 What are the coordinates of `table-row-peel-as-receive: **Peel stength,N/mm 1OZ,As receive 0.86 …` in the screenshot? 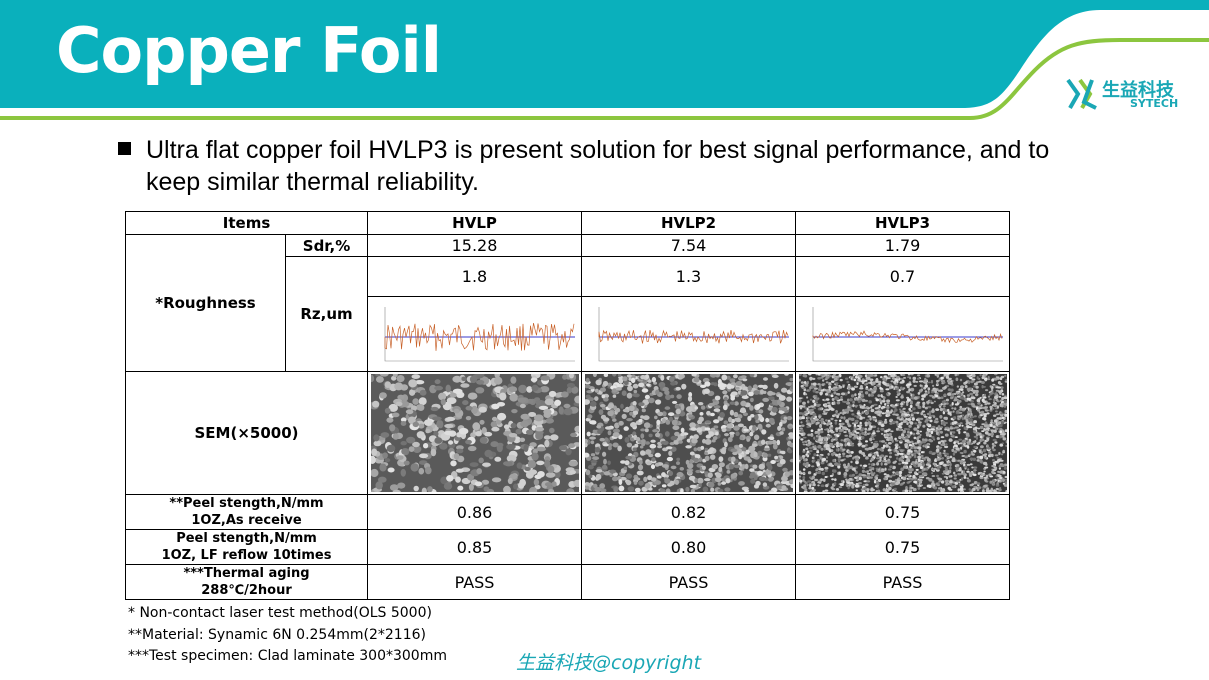 It's located at (567, 512).